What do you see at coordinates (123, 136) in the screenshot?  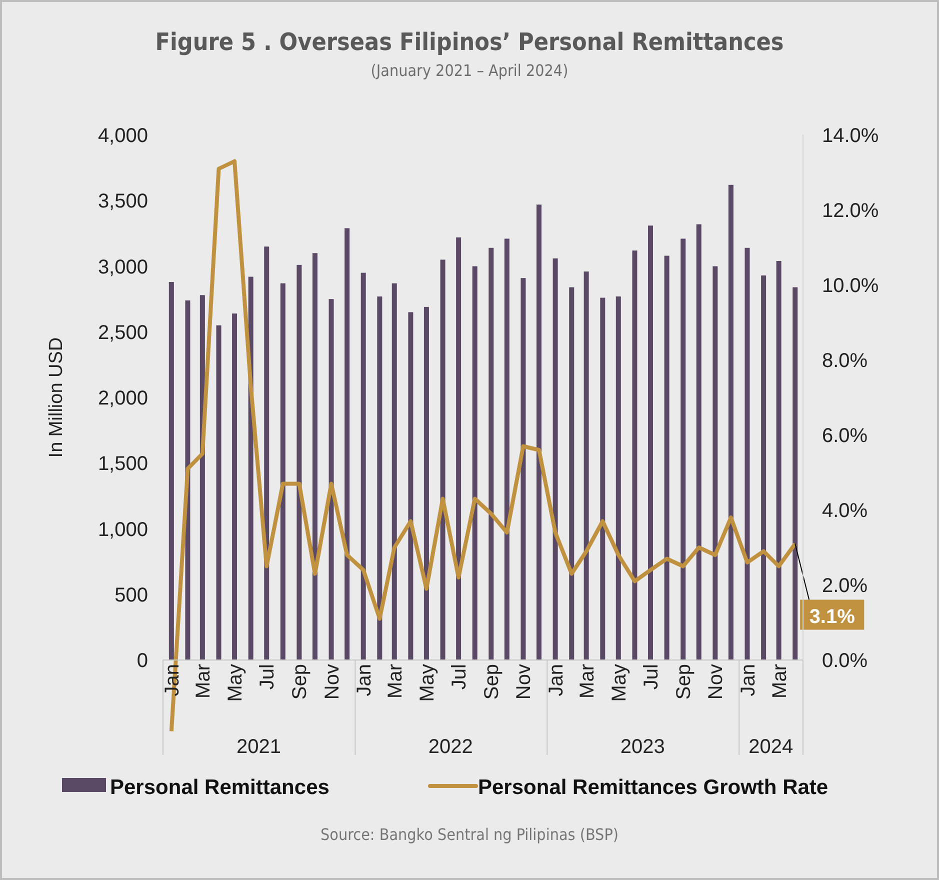 I see `y-tick-label: 4,000` at bounding box center [123, 136].